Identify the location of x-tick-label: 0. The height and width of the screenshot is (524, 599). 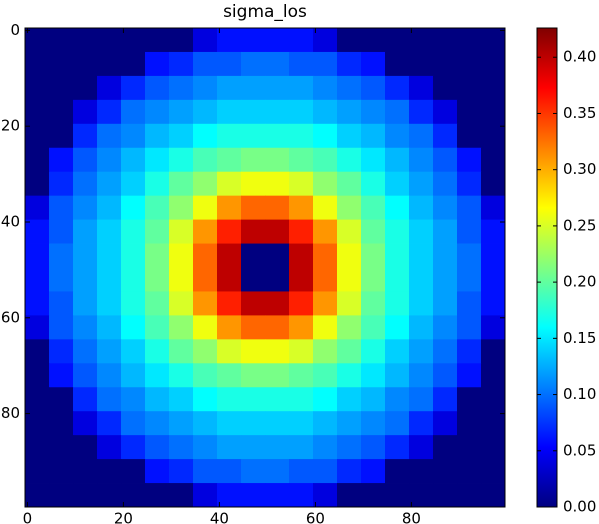
(28, 517).